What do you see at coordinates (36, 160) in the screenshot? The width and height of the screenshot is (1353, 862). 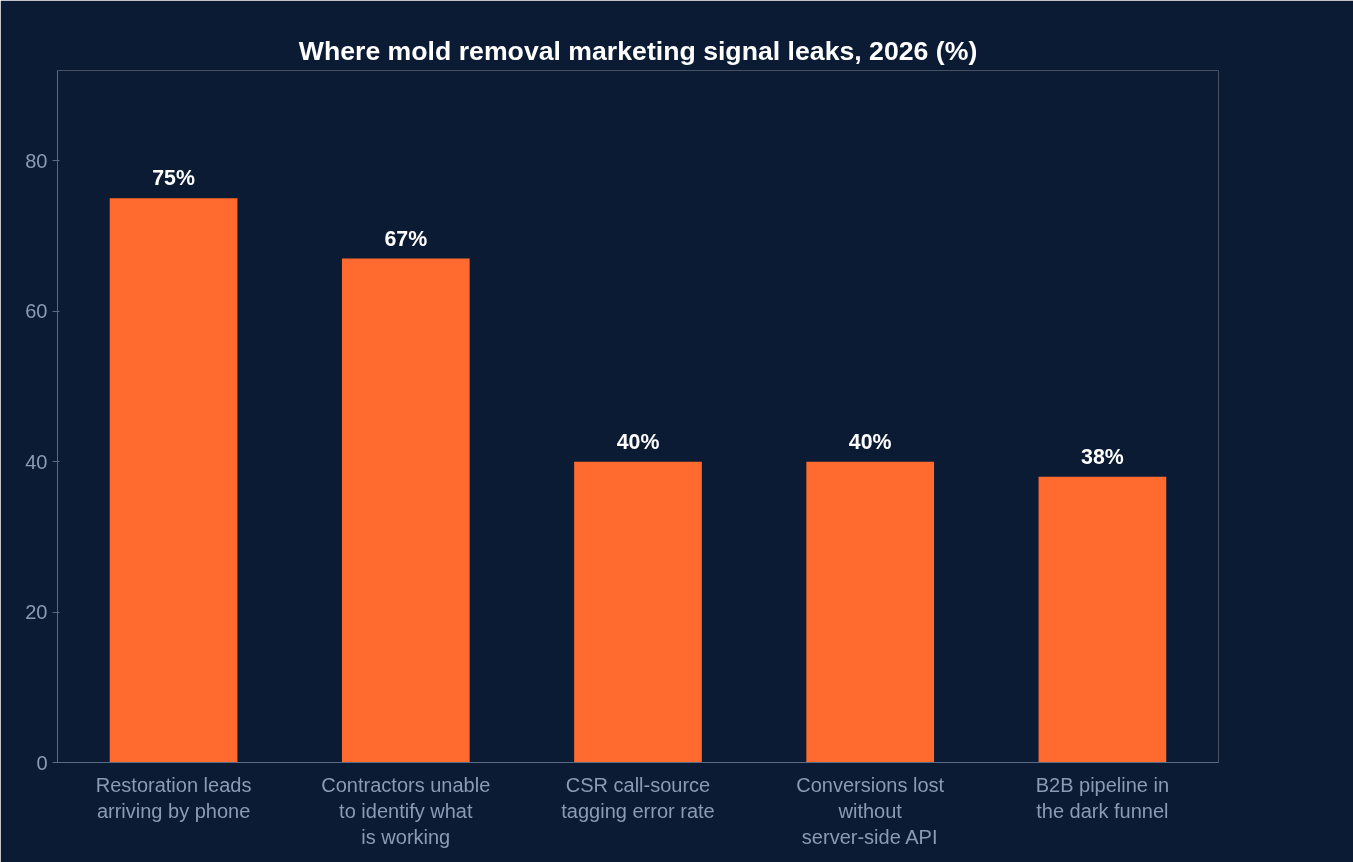 I see `y-tick-label: 80` at bounding box center [36, 160].